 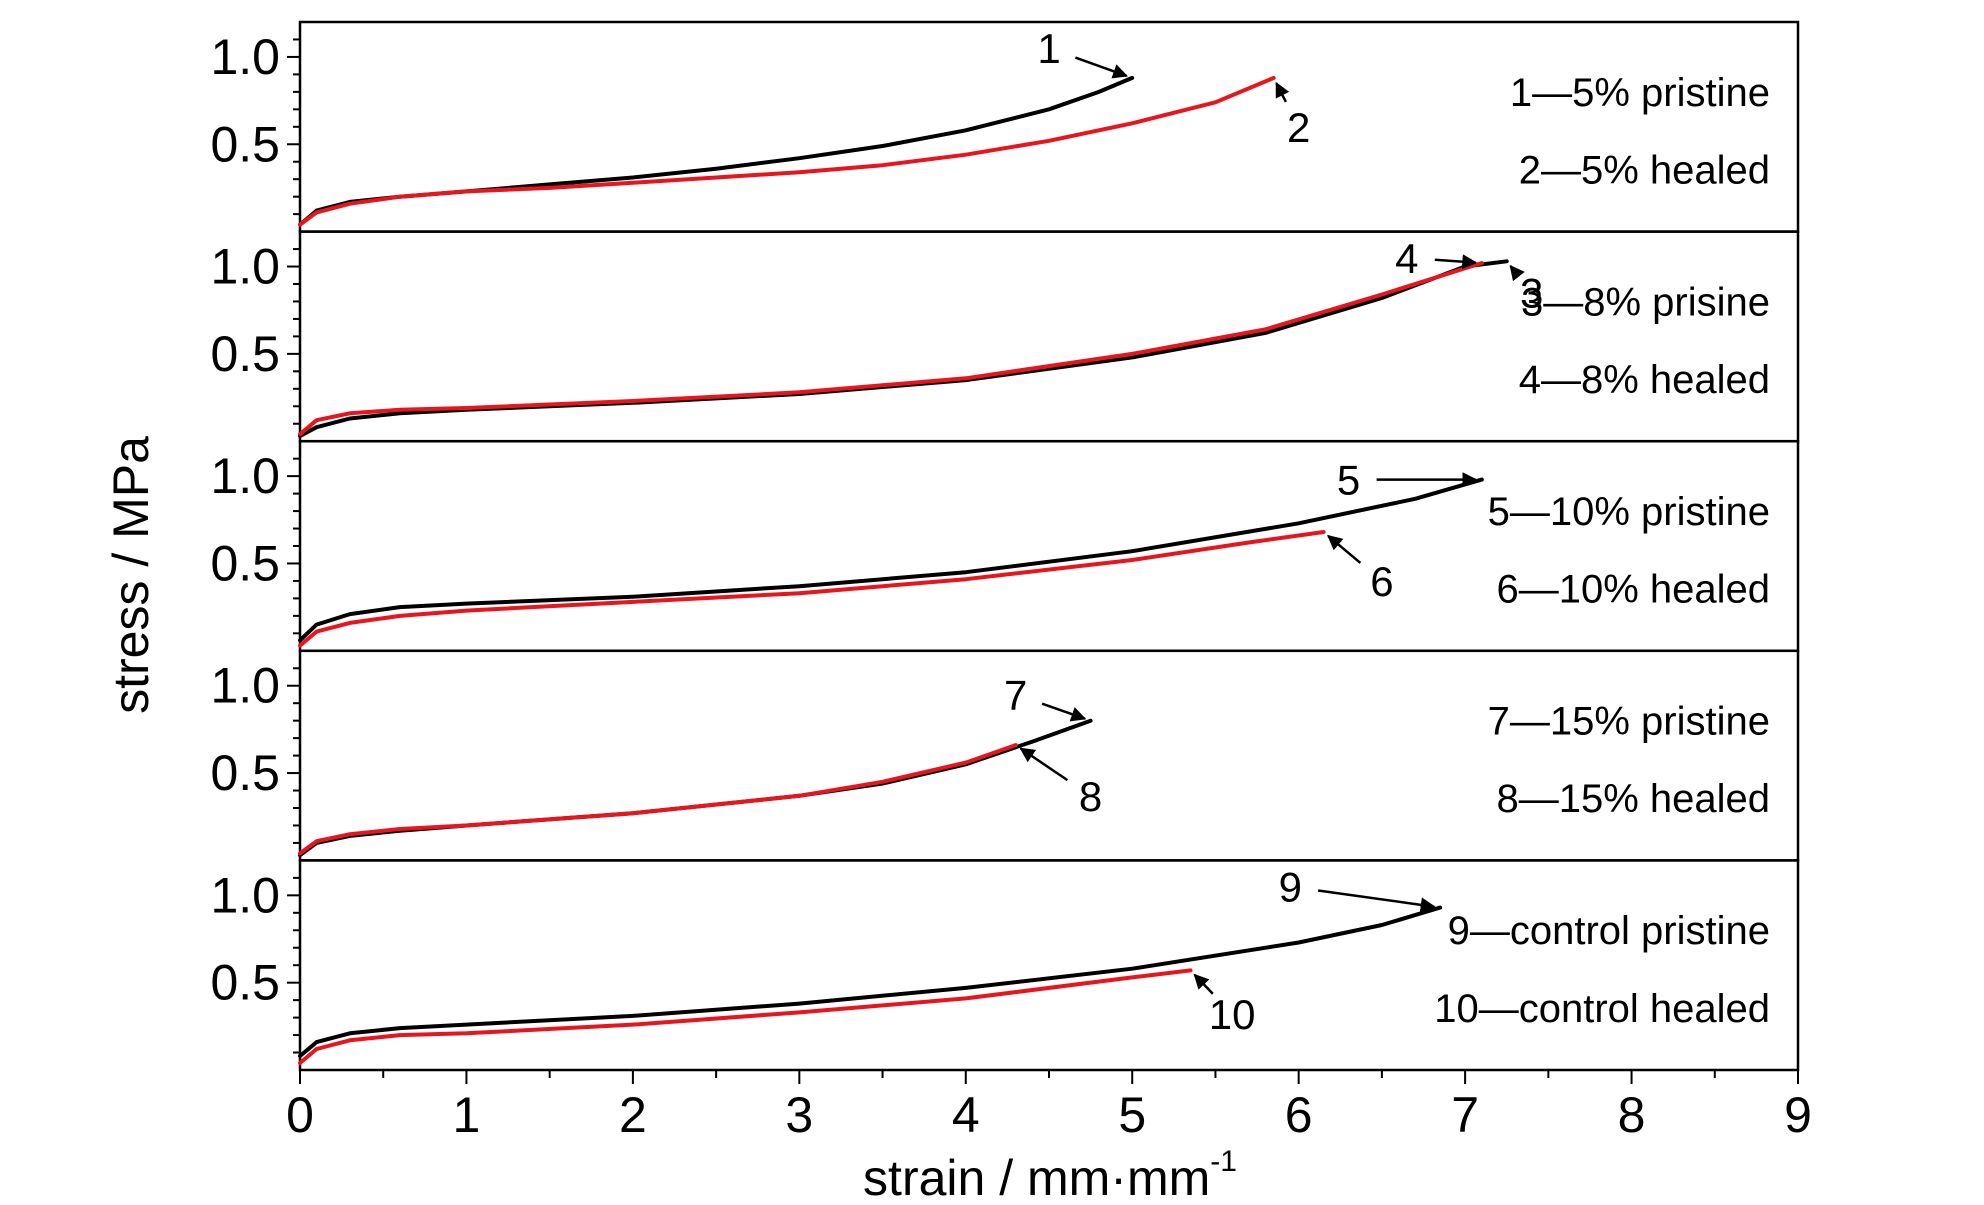 I want to click on legend-entry: 6—10% healed, so click(x=1633, y=590).